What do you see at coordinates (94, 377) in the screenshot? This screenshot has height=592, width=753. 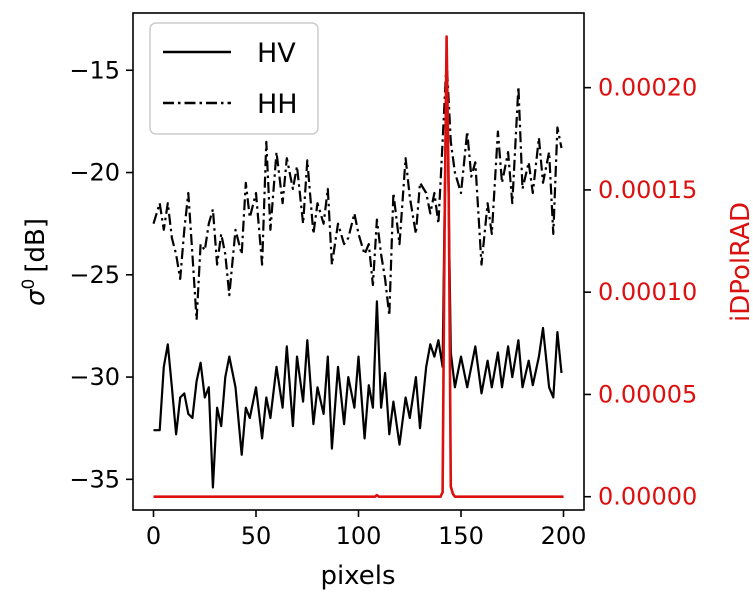 I see `y-left-tick-label: −30` at bounding box center [94, 377].